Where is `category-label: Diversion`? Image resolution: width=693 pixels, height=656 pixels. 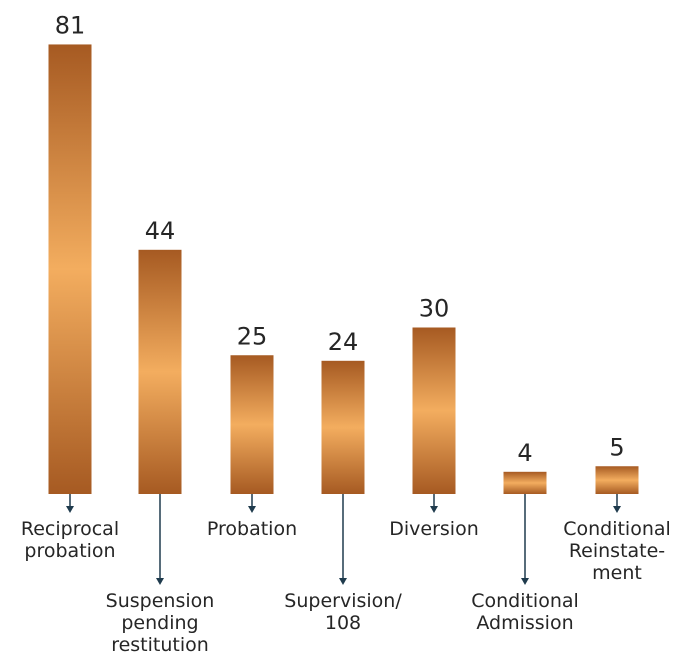 category-label: Diversion is located at coordinates (434, 529).